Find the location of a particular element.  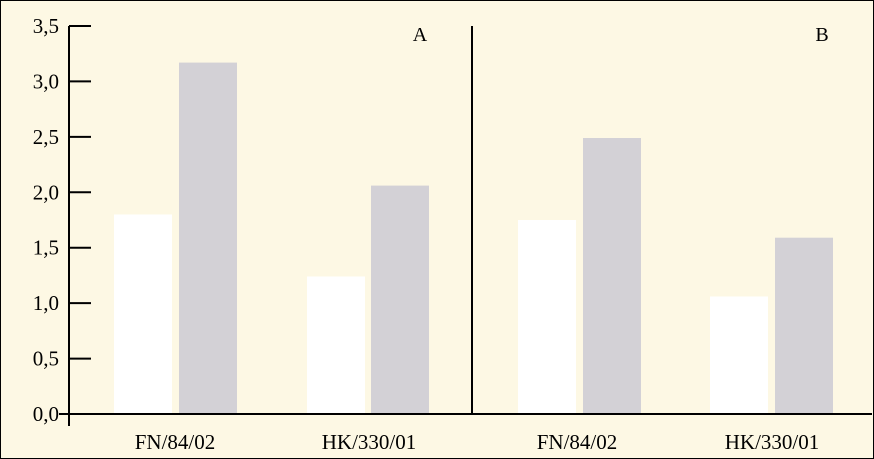

panel-label-b: B is located at coordinates (821, 35).